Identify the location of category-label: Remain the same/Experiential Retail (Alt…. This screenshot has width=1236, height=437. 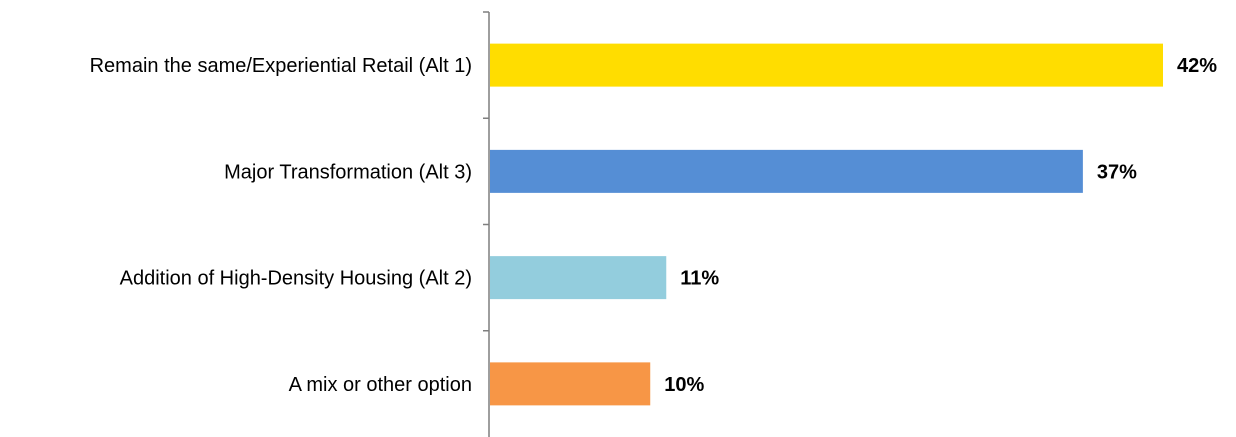
(281, 66).